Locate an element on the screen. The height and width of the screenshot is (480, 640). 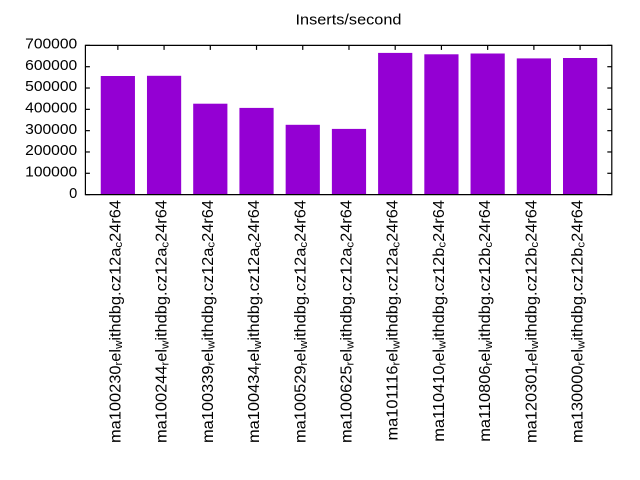
svg-text: 500000 is located at coordinates (51, 87).